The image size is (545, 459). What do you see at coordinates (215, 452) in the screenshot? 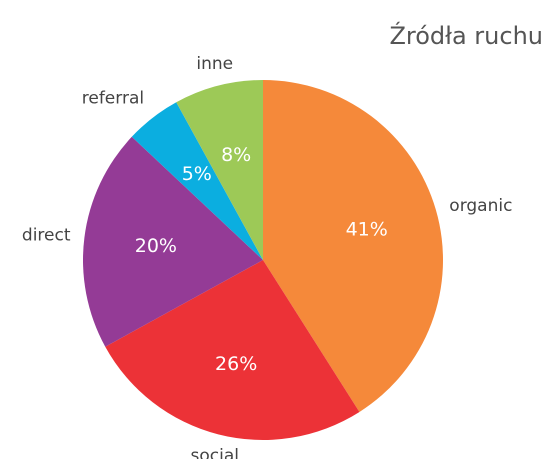
I see `slice-category-label: social` at bounding box center [215, 452].